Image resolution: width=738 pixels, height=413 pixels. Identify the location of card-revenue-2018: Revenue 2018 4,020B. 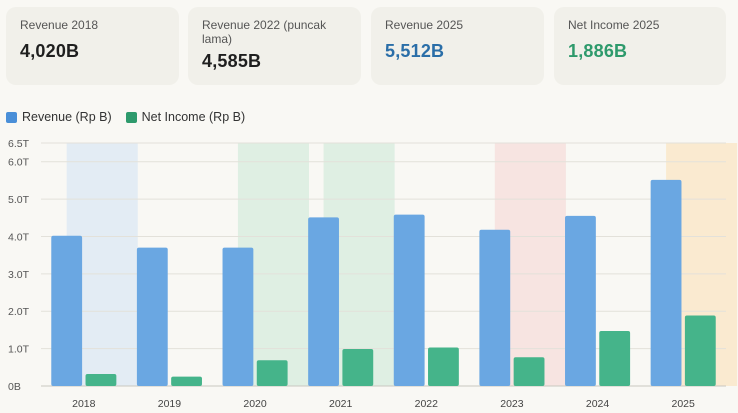
(92, 46).